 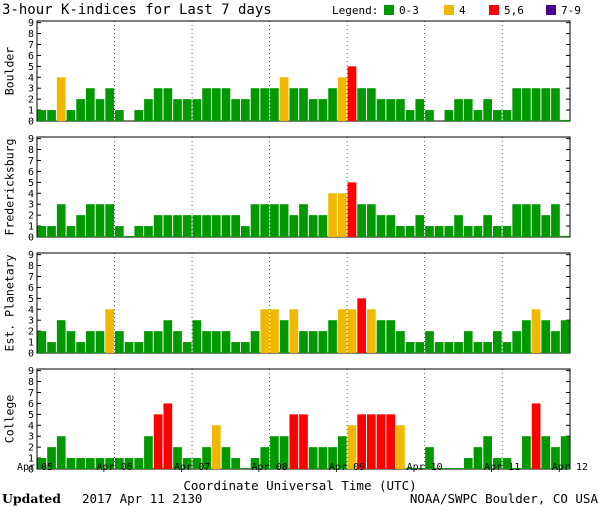 I want to click on y-tick-label: 2, so click(x=31, y=332).